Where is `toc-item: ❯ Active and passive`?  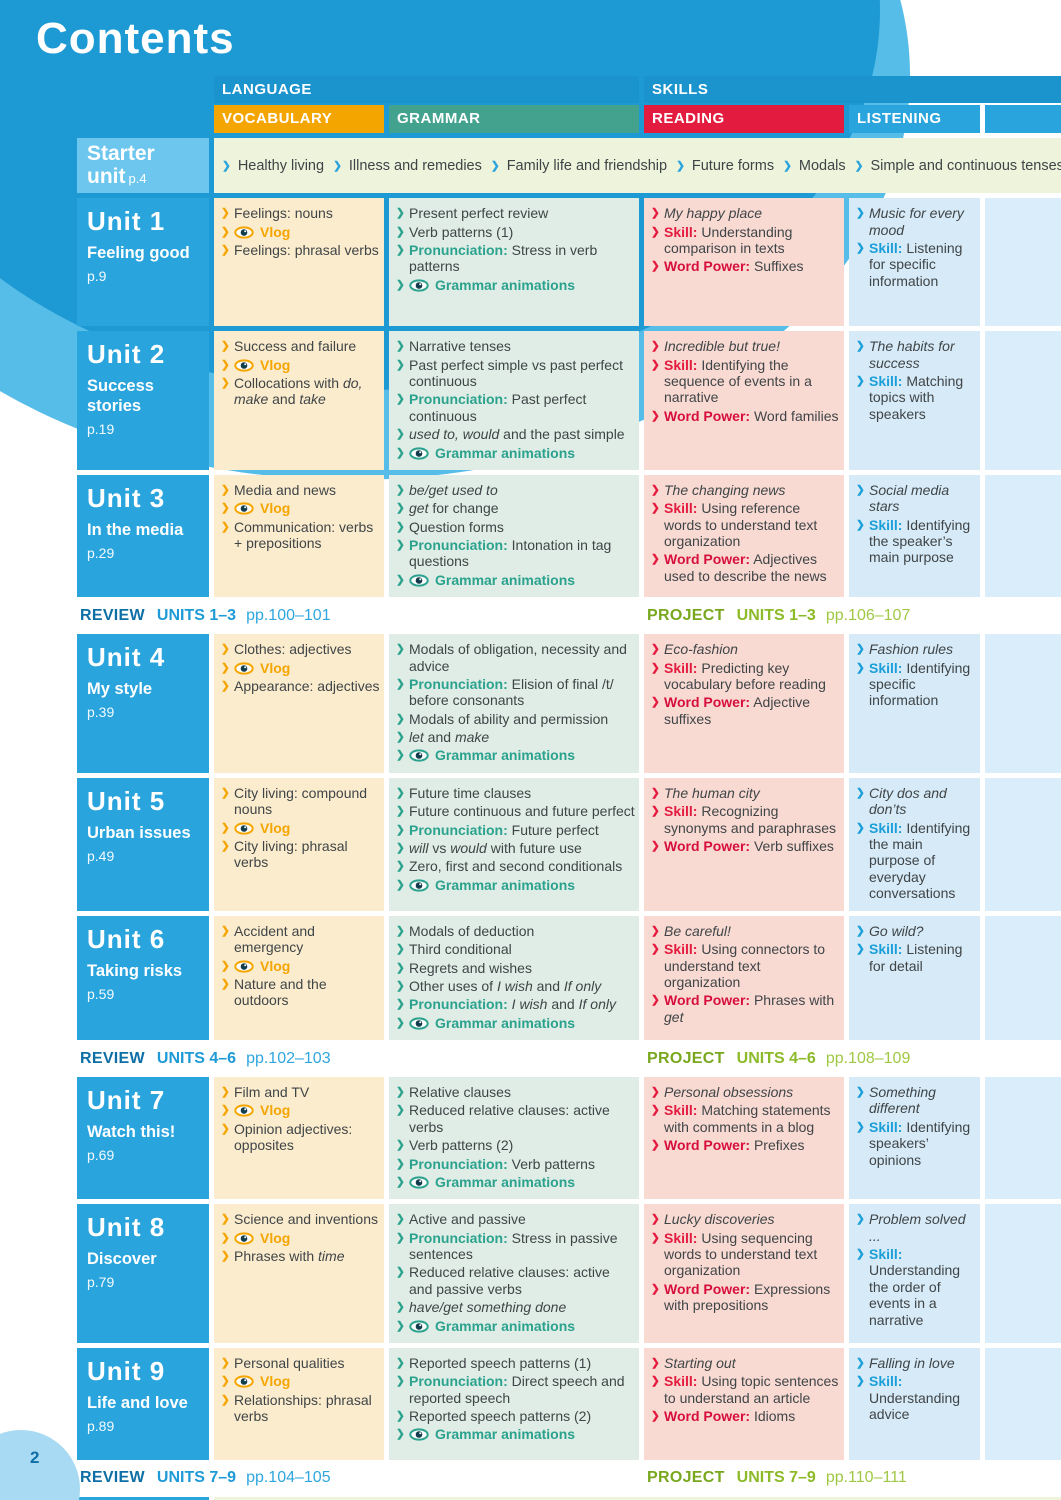
toc-item: ❯ Active and passive is located at coordinates (461, 1219).